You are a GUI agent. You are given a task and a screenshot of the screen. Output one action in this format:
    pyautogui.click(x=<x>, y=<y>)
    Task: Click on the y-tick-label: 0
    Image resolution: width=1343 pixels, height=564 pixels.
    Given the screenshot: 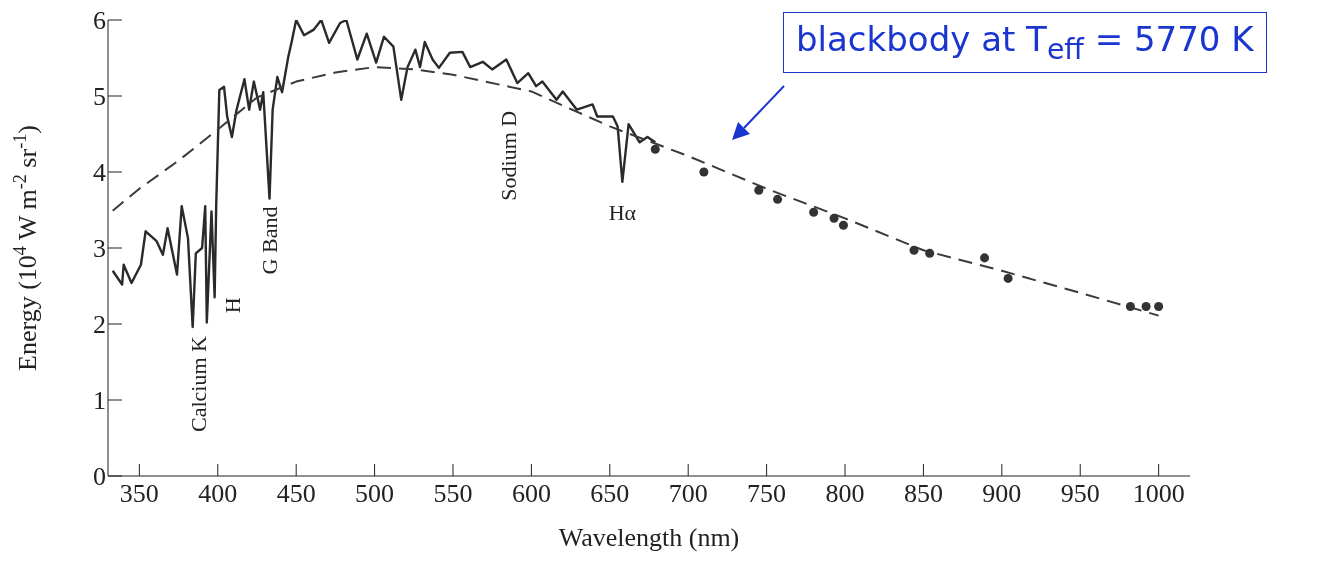 What is the action you would take?
    pyautogui.click(x=99, y=477)
    